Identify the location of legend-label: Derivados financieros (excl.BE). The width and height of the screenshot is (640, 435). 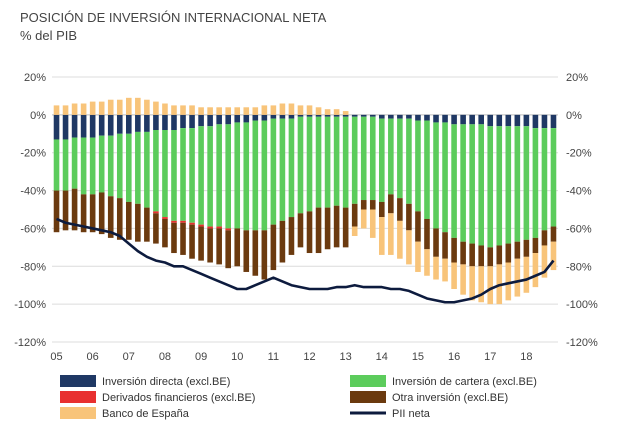
(178, 398).